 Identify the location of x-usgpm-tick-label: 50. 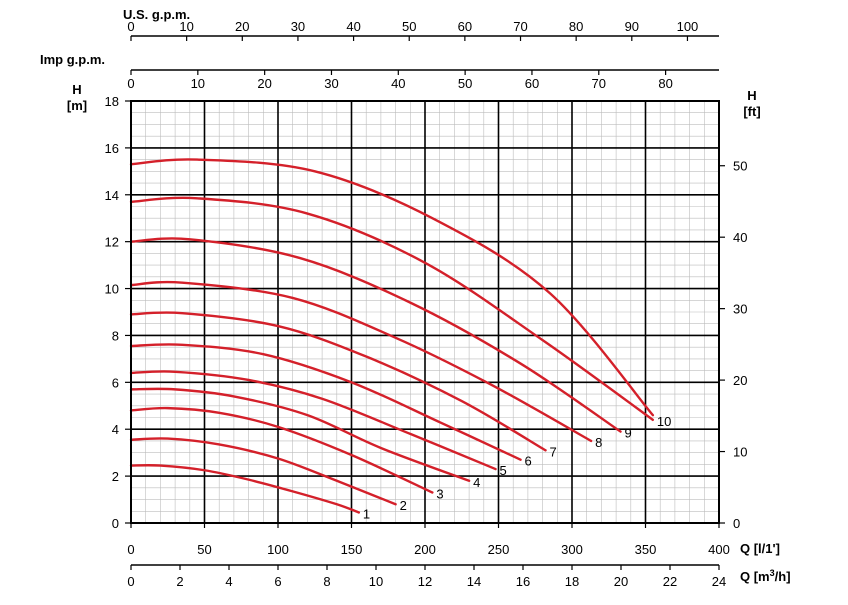
(409, 26).